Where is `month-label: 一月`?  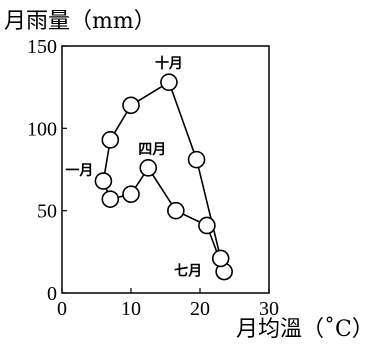
month-label: 一月 is located at coordinates (79, 171).